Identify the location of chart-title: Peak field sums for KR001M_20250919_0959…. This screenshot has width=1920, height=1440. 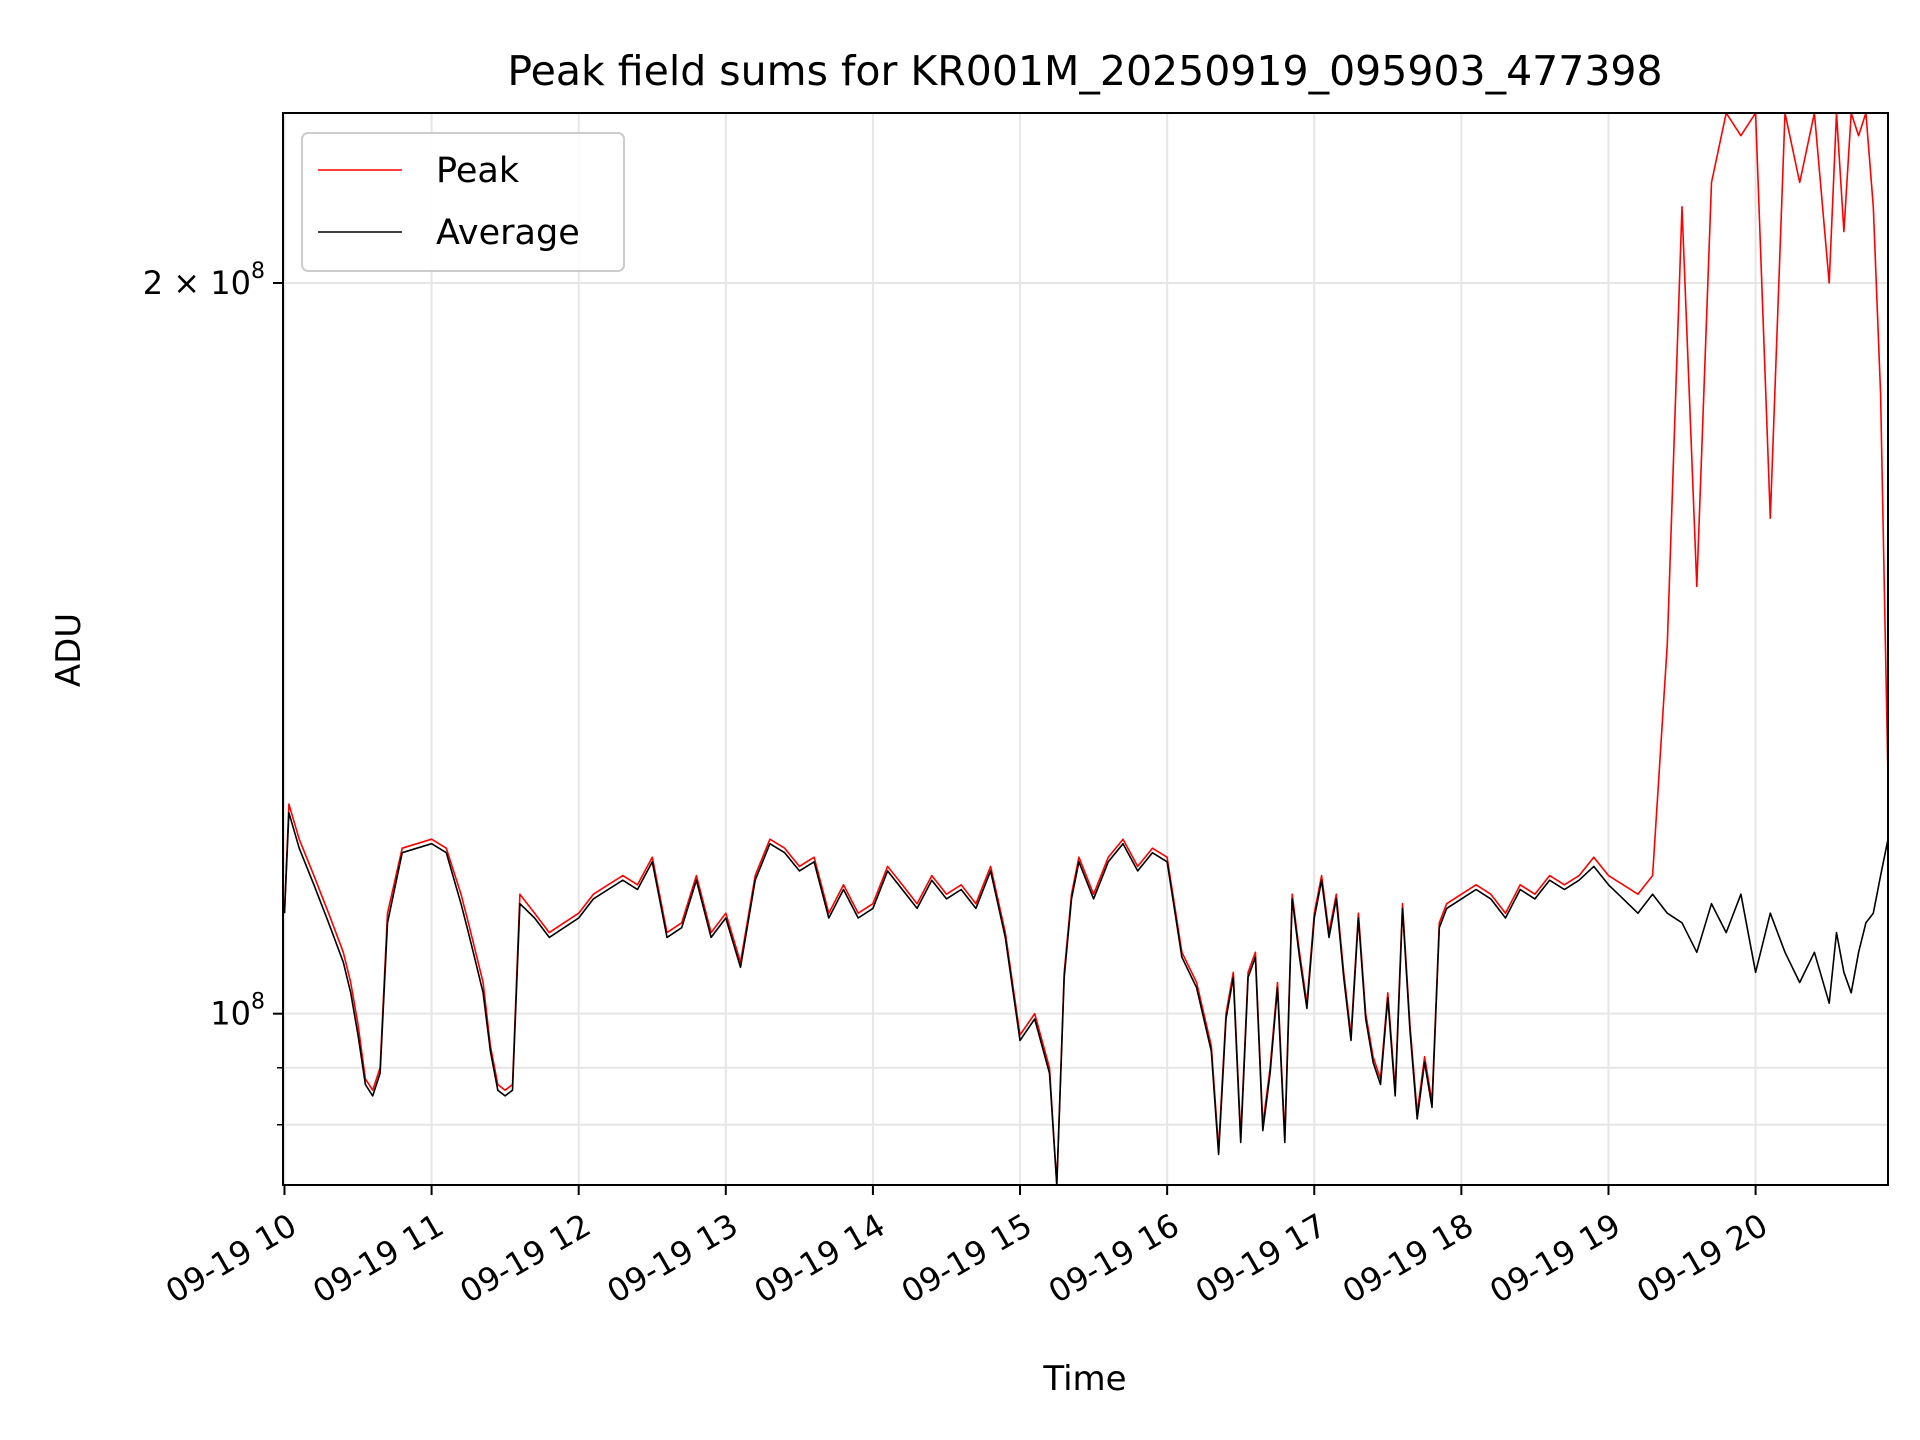
(1084, 71).